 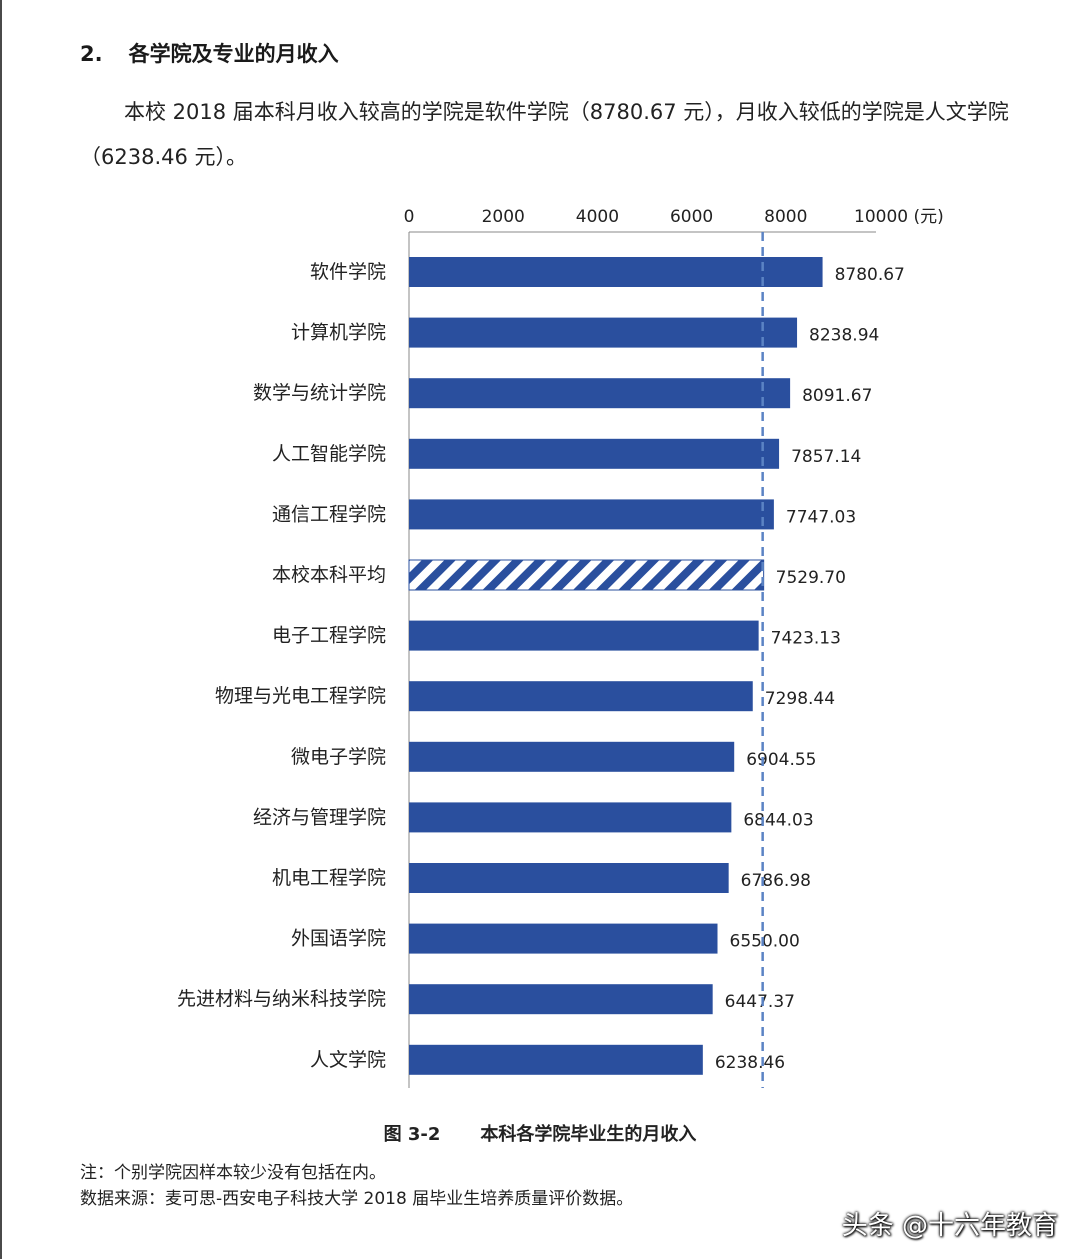 What do you see at coordinates (949, 1226) in the screenshot?
I see `watermark: 头条 @十六年教育` at bounding box center [949, 1226].